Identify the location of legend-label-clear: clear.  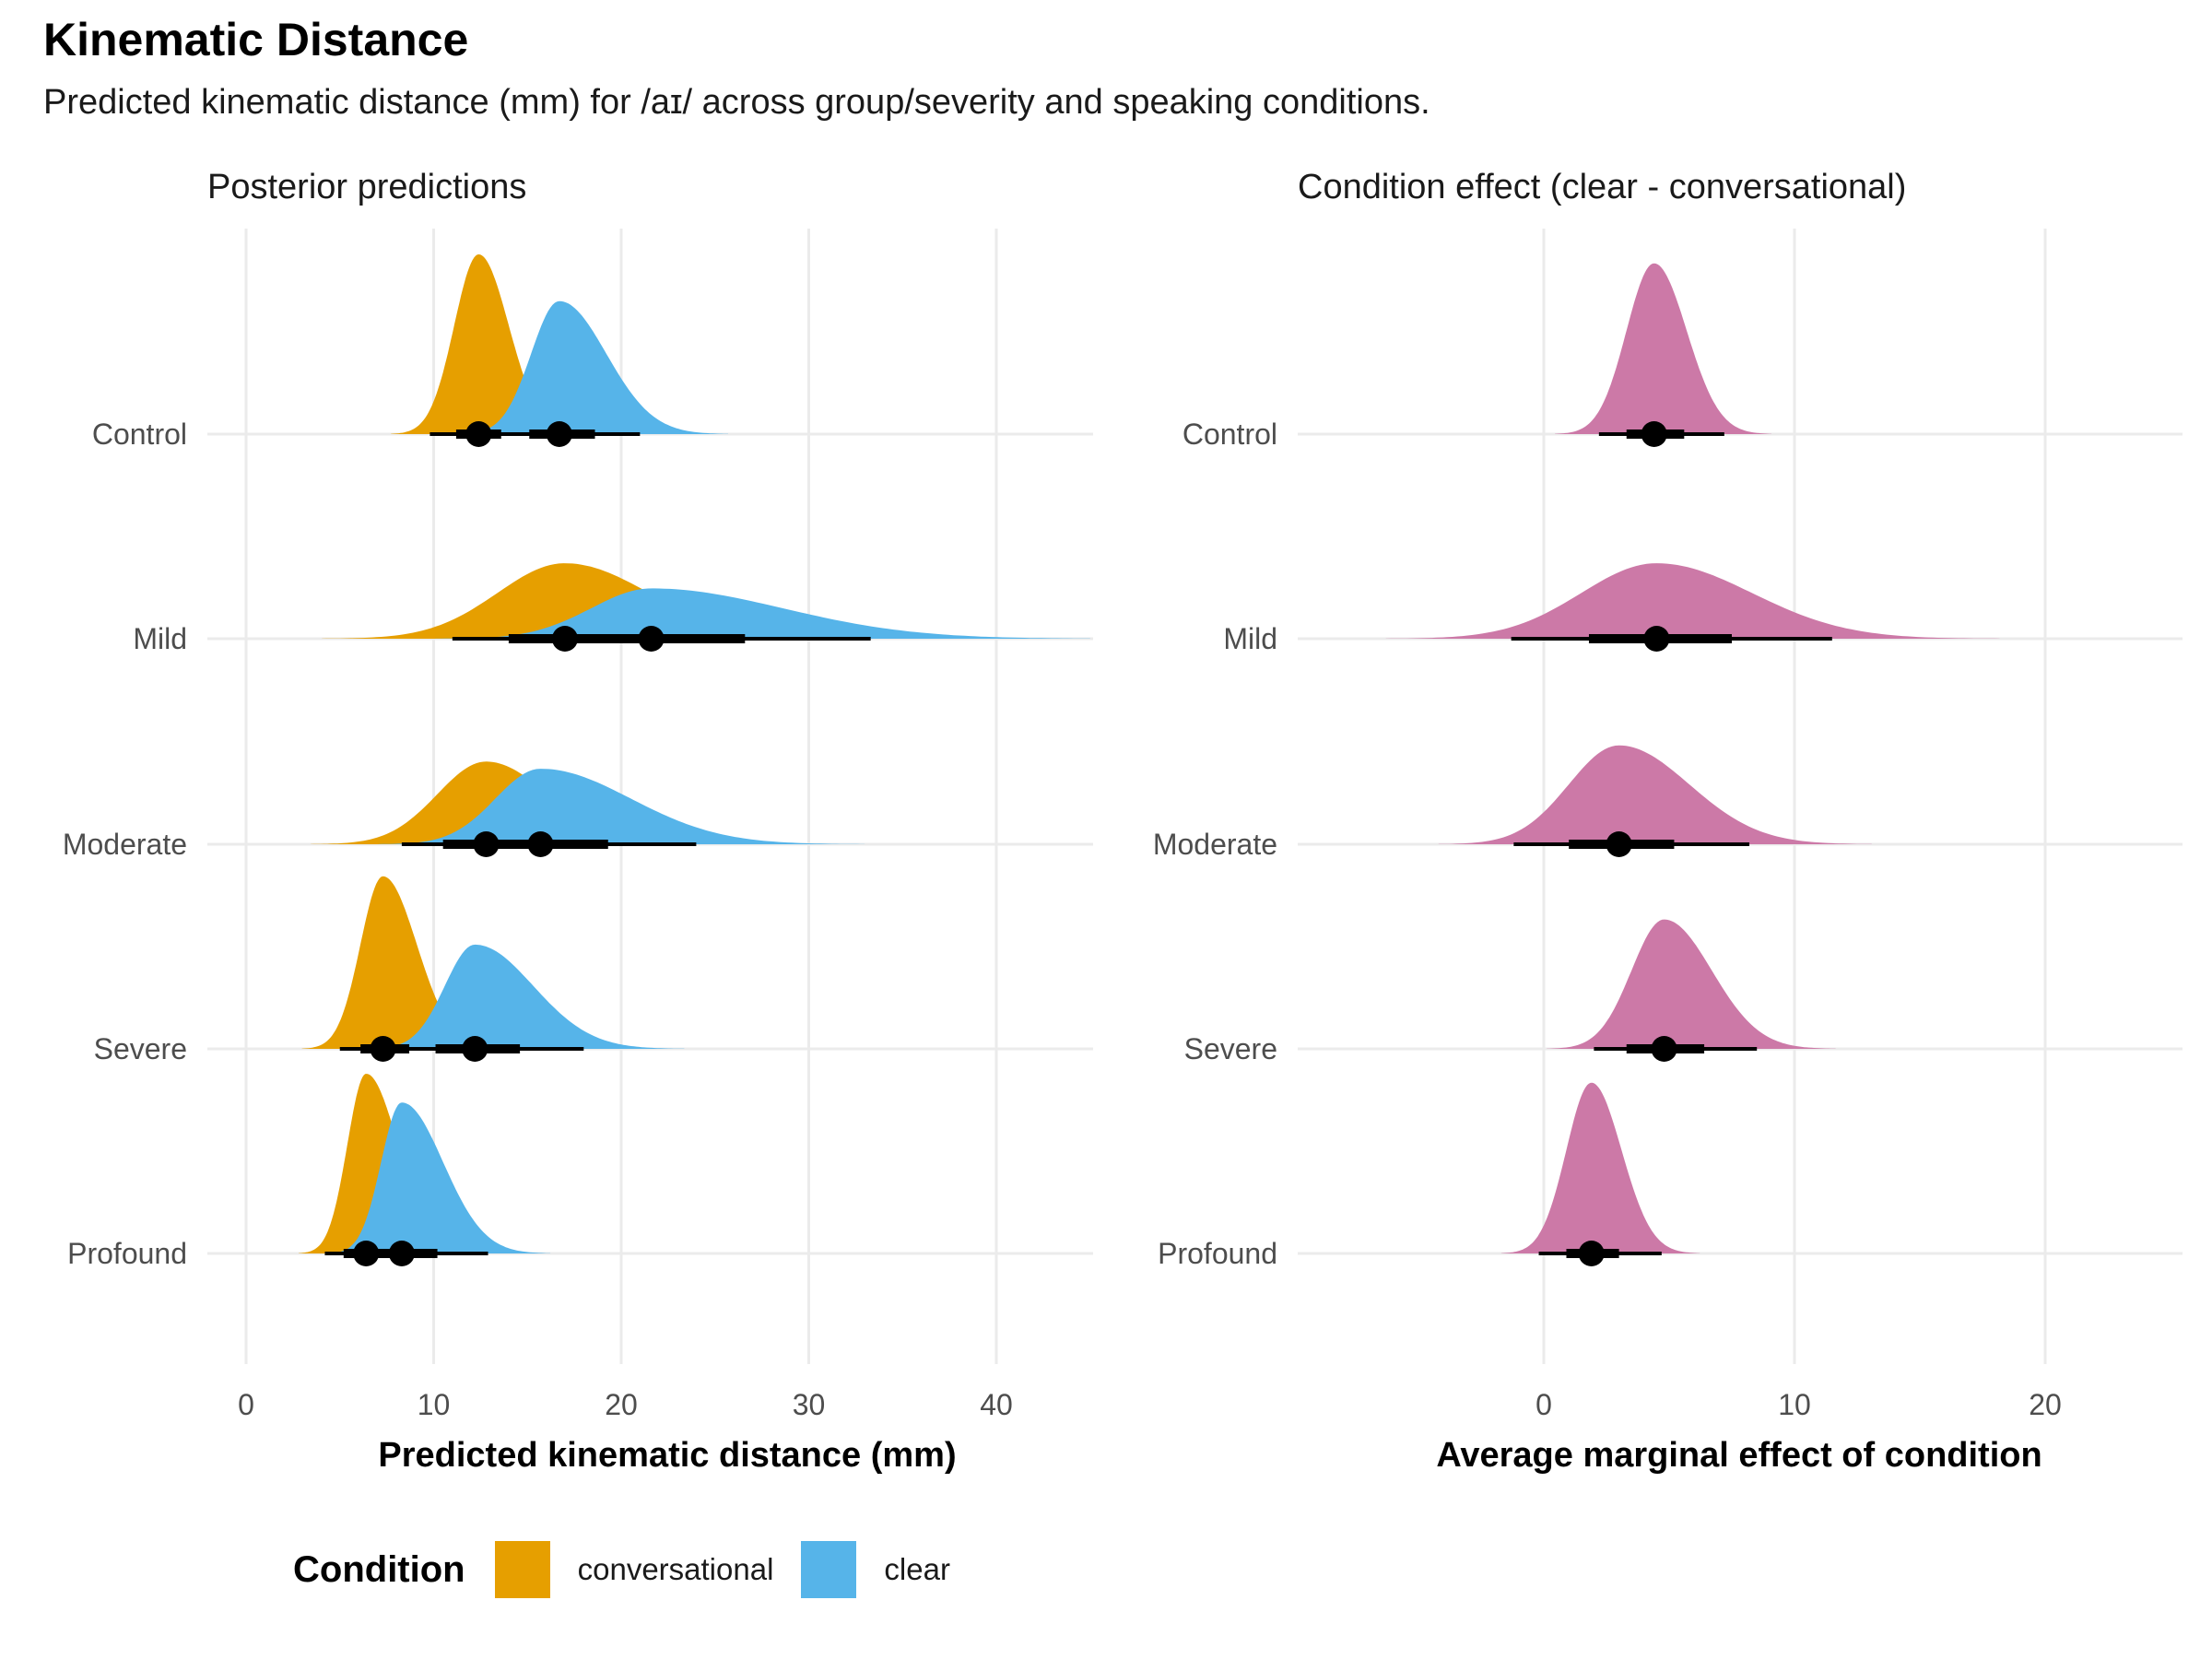
(917, 1569).